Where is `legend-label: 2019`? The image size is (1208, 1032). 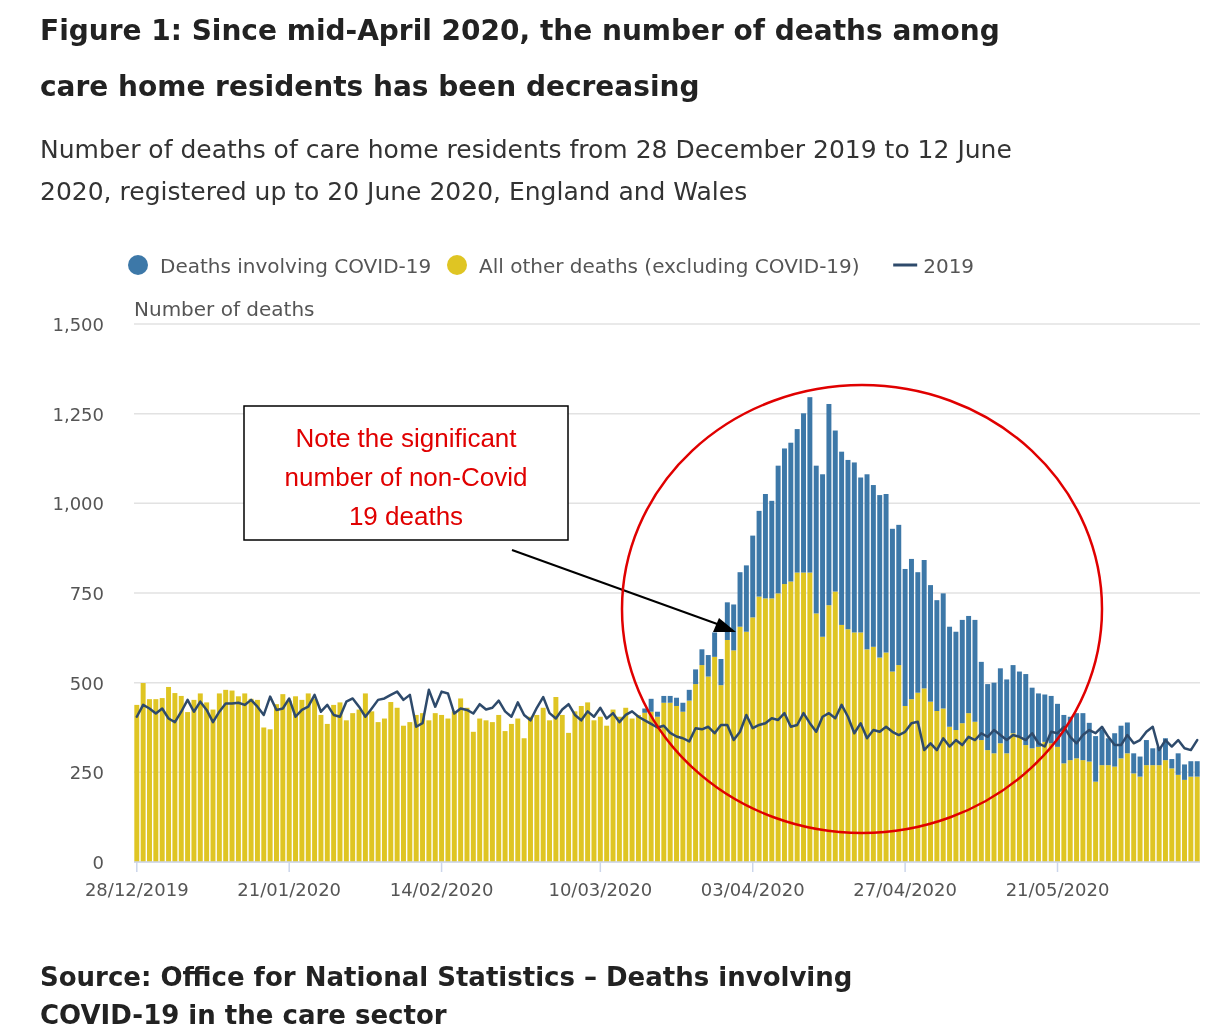 legend-label: 2019 is located at coordinates (949, 266).